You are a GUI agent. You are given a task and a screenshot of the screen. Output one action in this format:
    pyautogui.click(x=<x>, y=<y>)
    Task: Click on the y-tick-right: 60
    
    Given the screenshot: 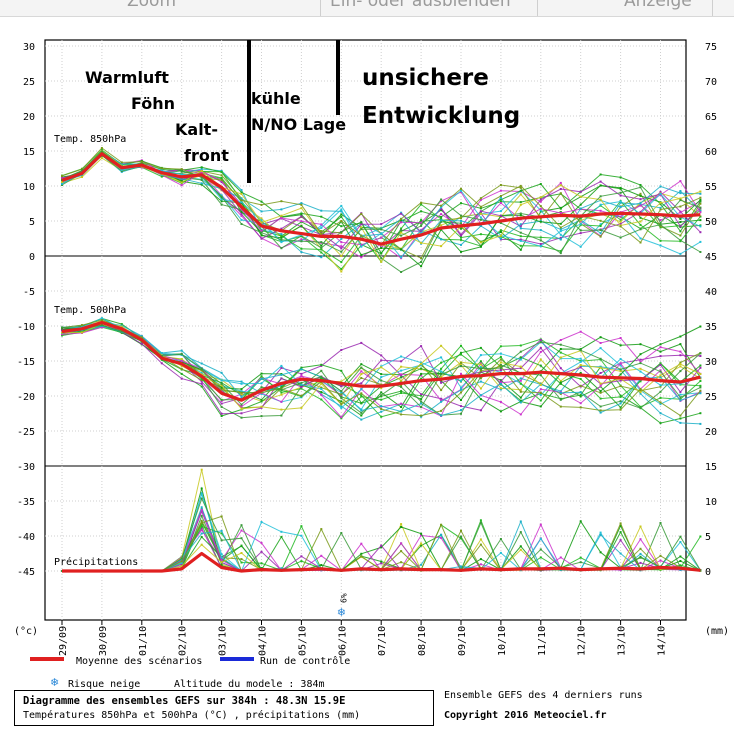 What is the action you would take?
    pyautogui.click(x=711, y=152)
    